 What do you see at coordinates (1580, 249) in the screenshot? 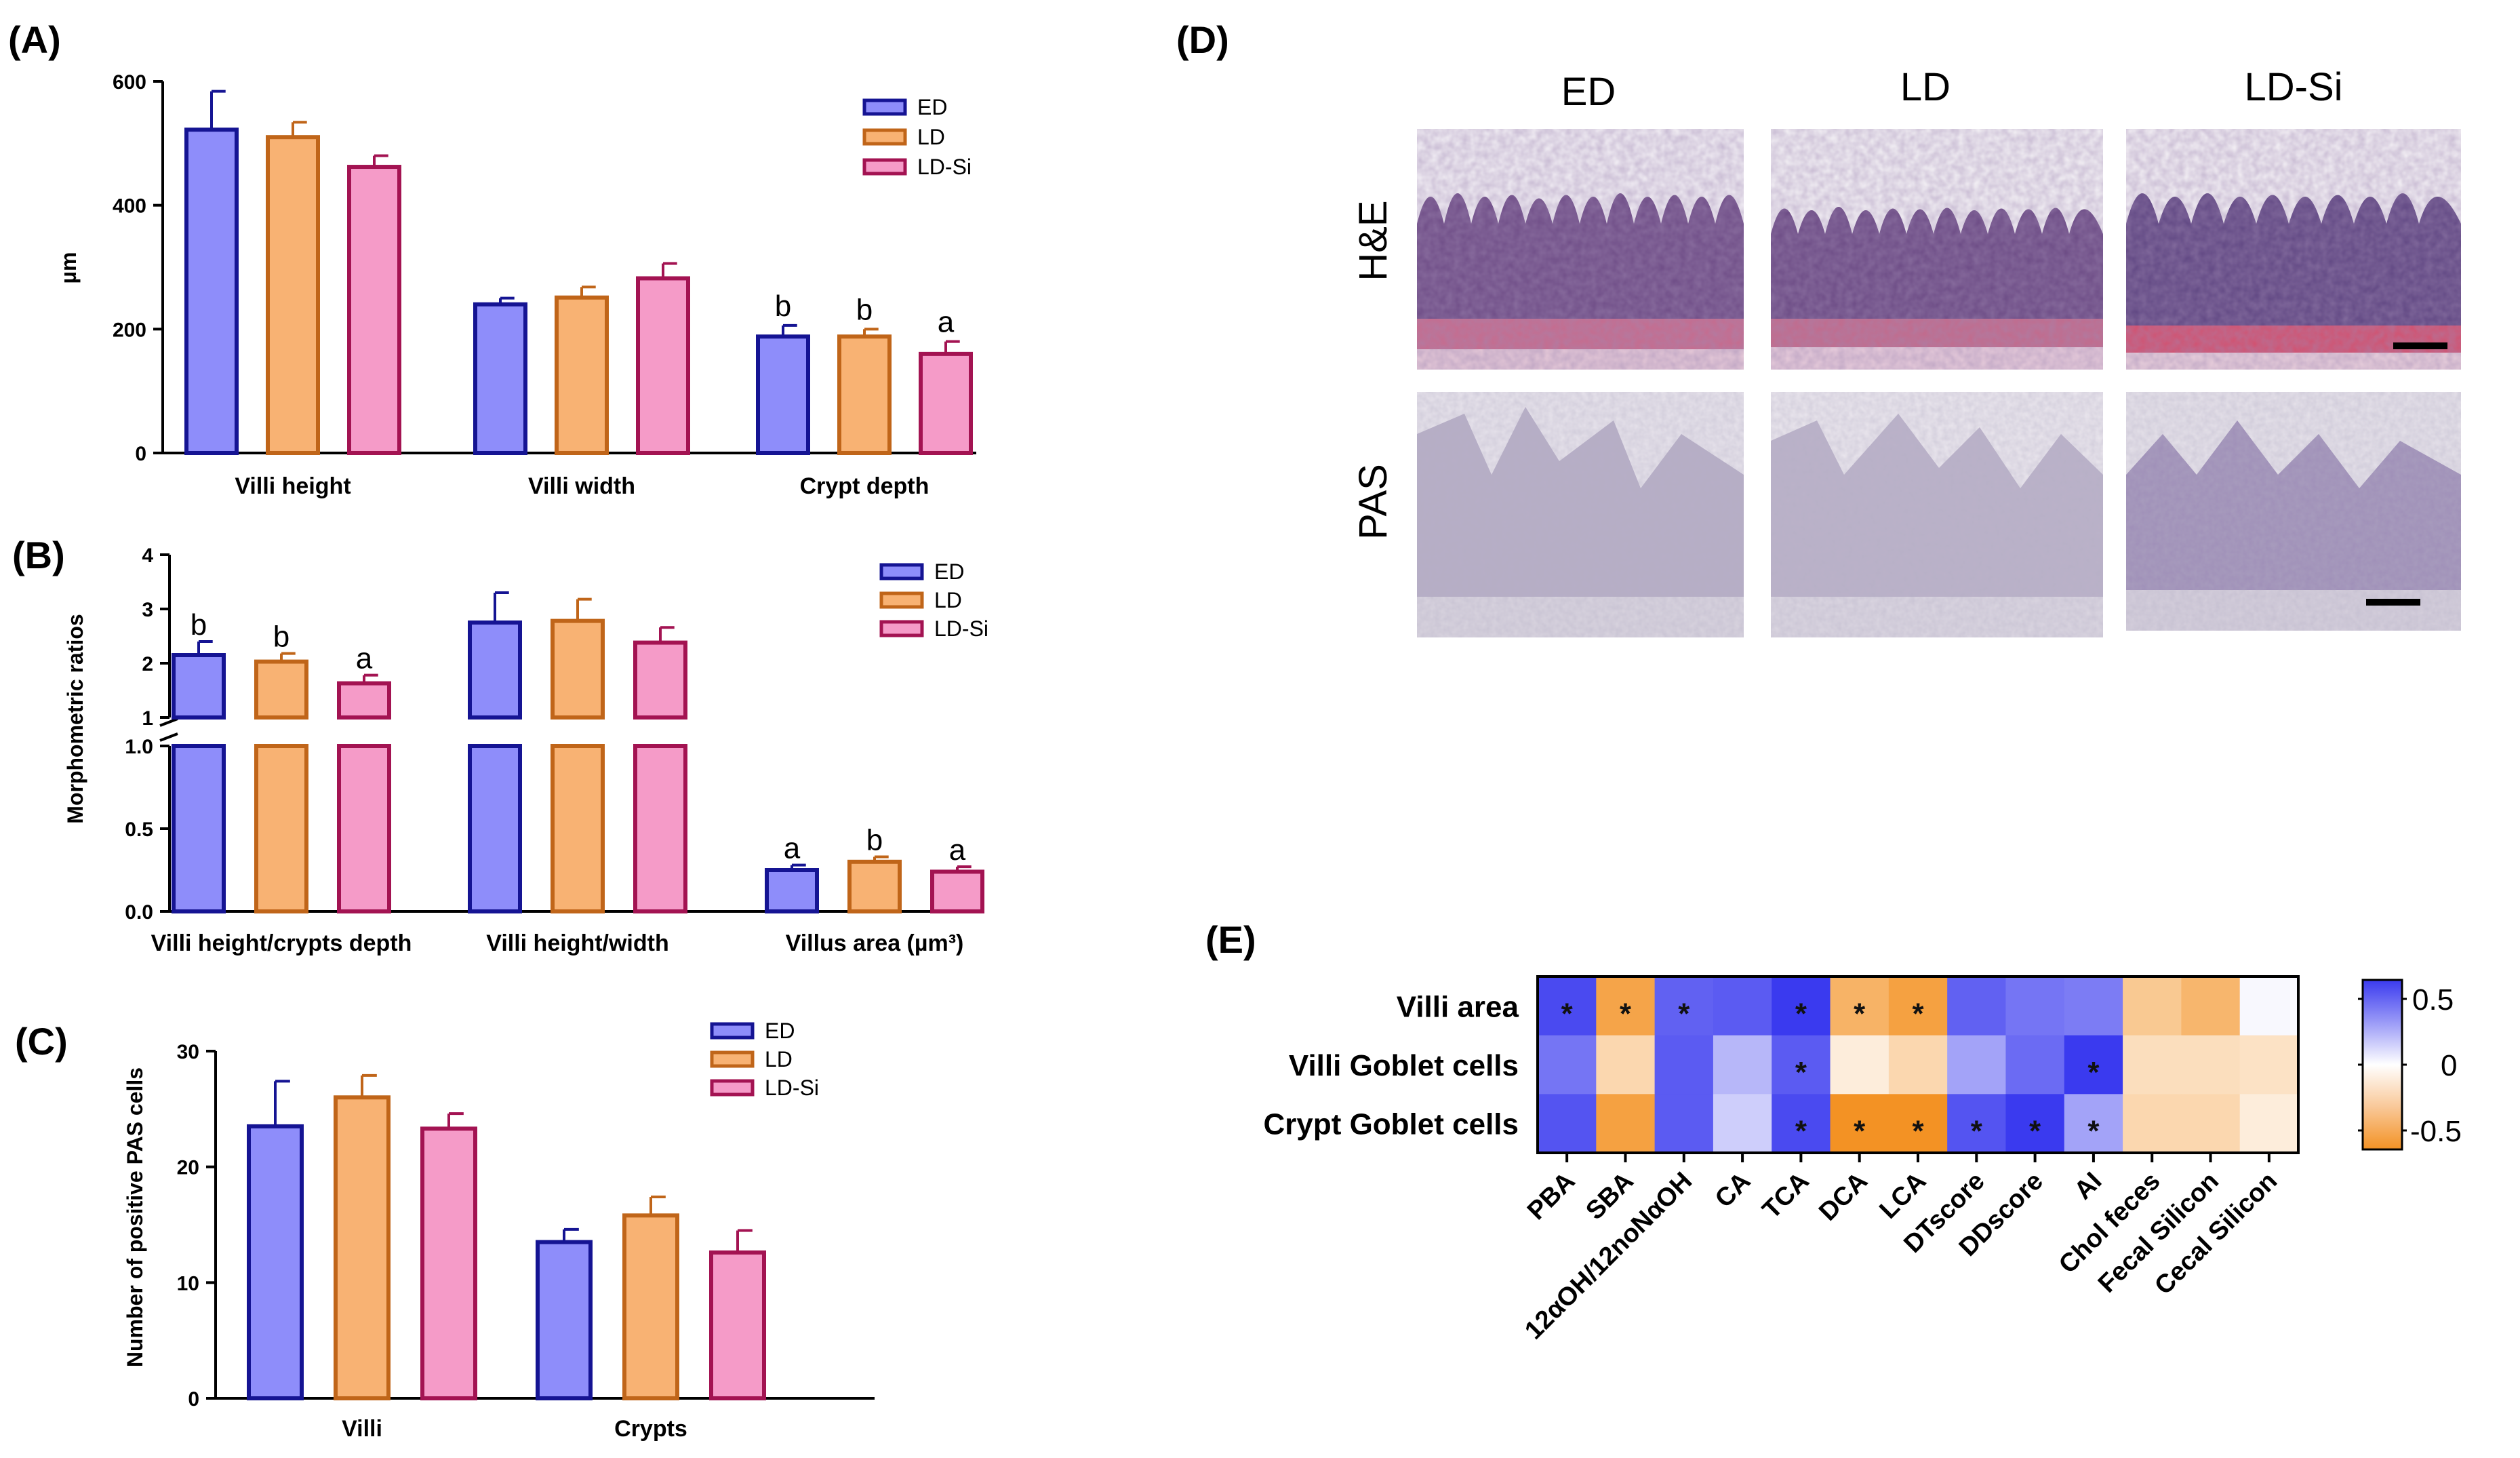
I see `he-image-ed` at bounding box center [1580, 249].